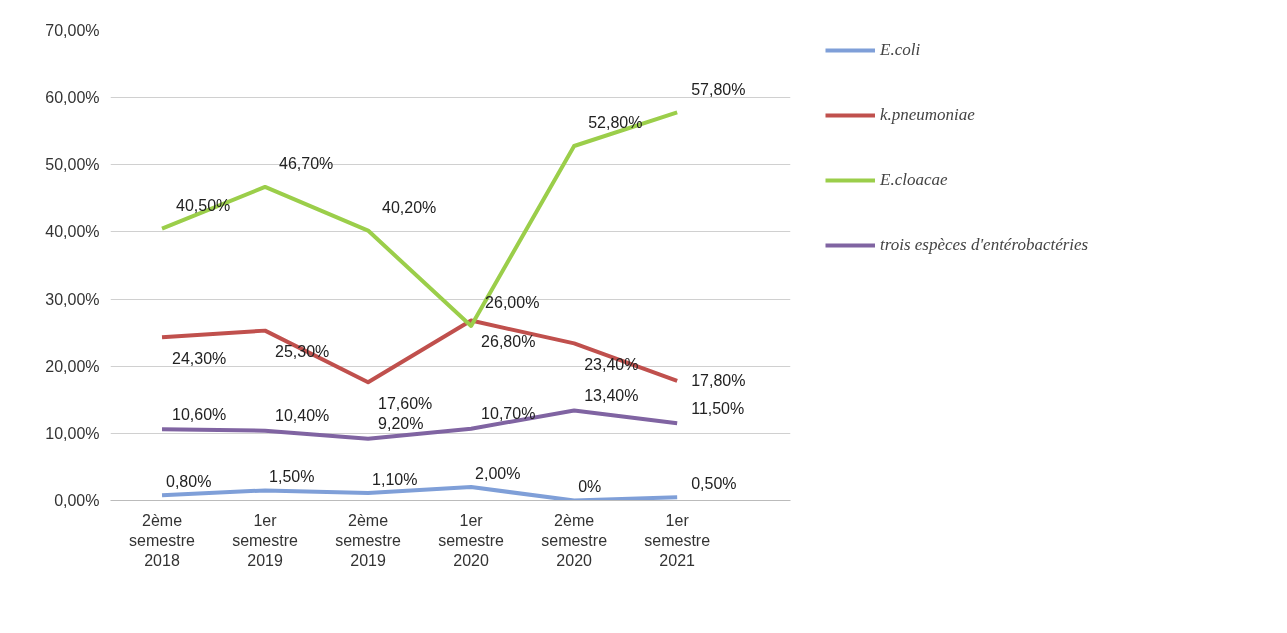 The width and height of the screenshot is (1287, 633). Describe the element at coordinates (574, 540) in the screenshot. I see `x-tick-label: 2ème semestre 2020` at that location.